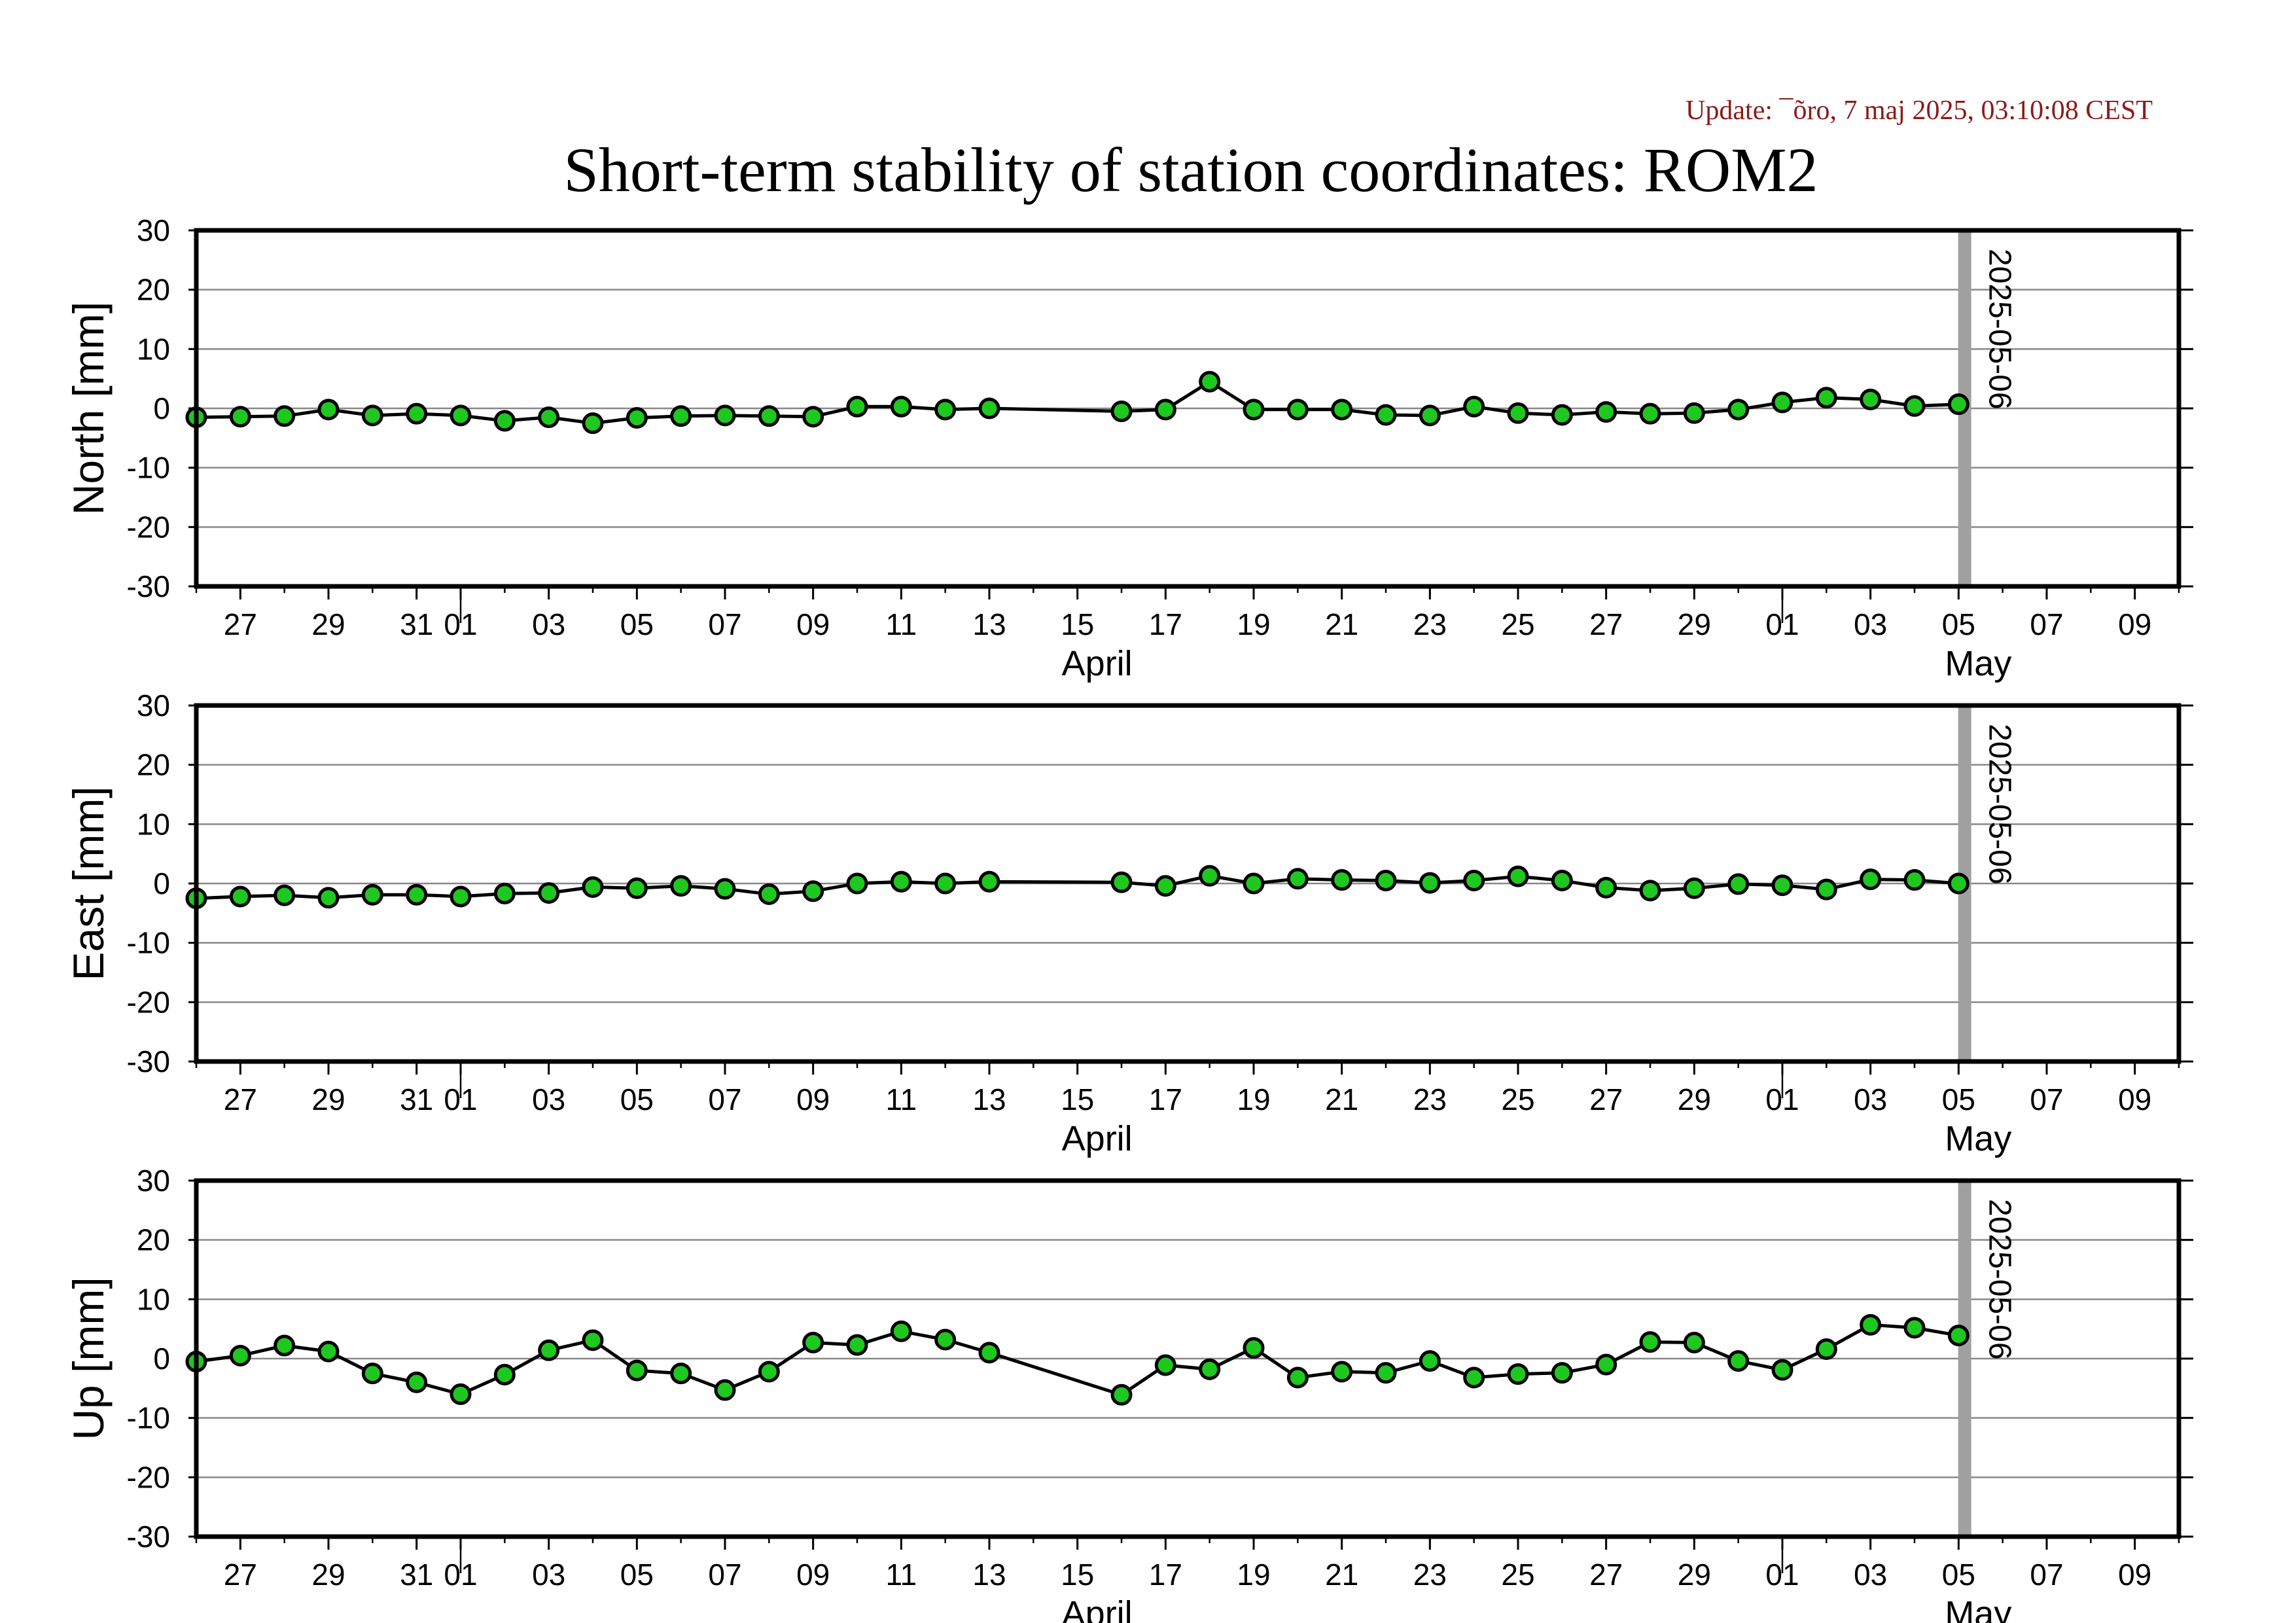 The width and height of the screenshot is (2296, 1623). Describe the element at coordinates (1077, 1575) in the screenshot. I see `x-tick-label: 15` at that location.